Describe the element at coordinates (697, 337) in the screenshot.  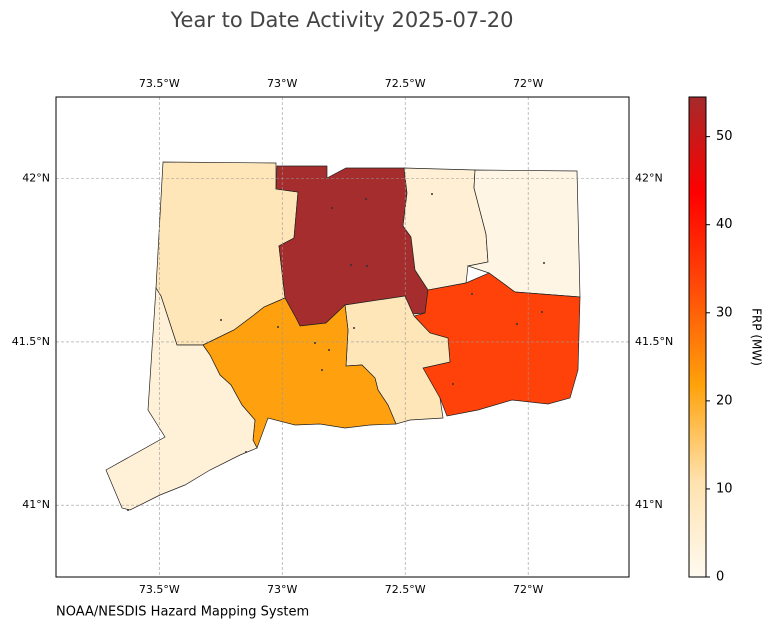
I see `colorbar` at that location.